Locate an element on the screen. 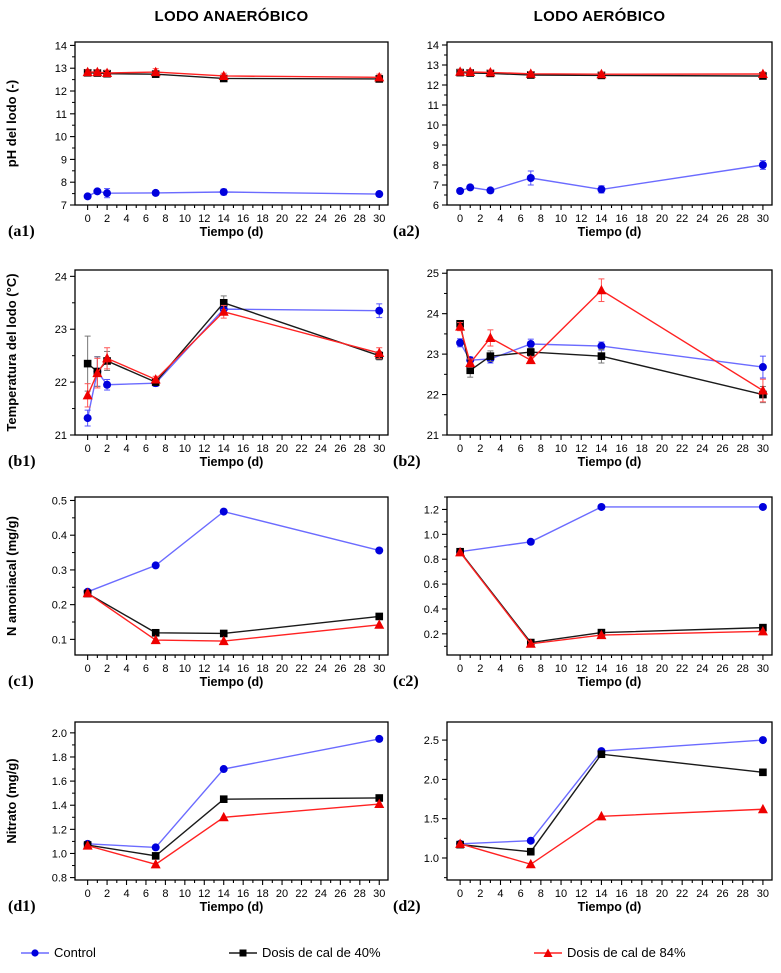 The height and width of the screenshot is (973, 781). legend-marker-square-icon is located at coordinates (243, 952).